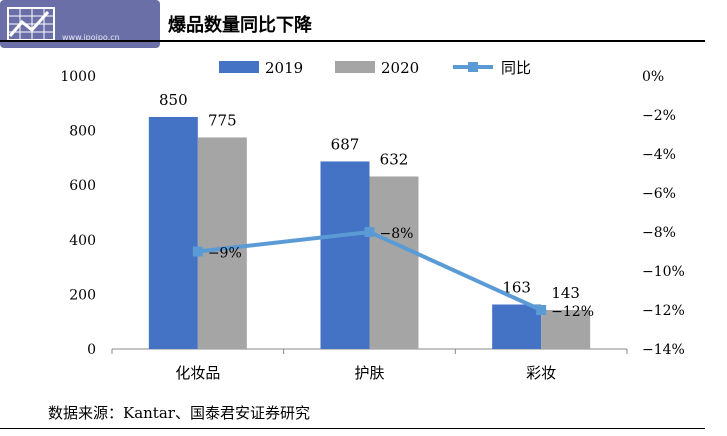 This screenshot has height=436, width=727. What do you see at coordinates (663, 350) in the screenshot?
I see `y2-tick-label: −14%` at bounding box center [663, 350].